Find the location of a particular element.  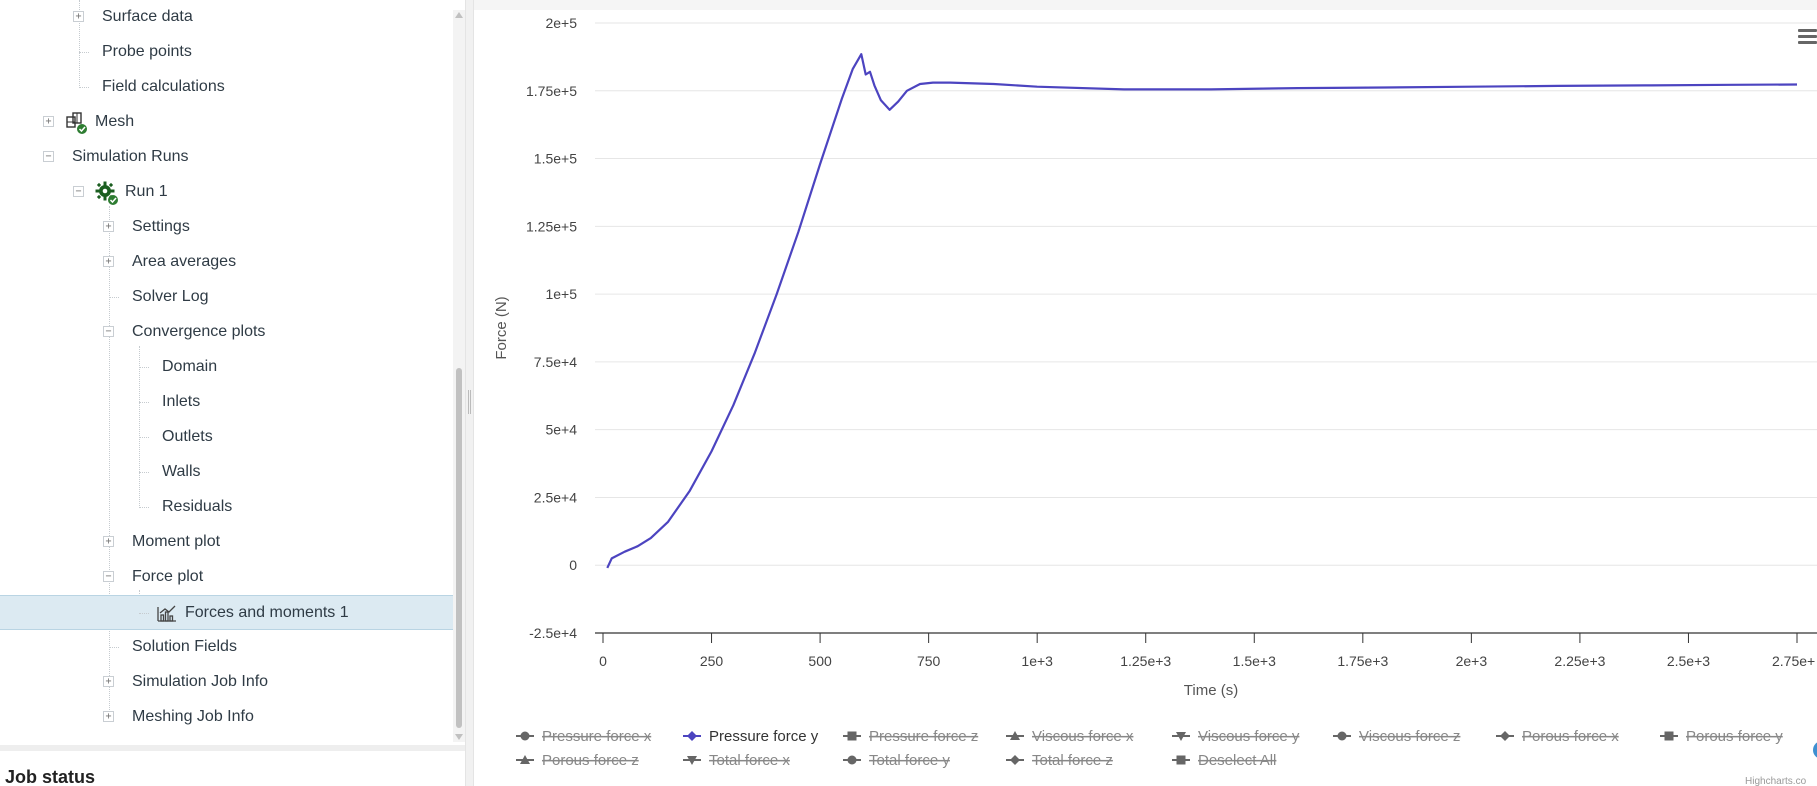

tree-item-settings: + Settings is located at coordinates (226, 227).